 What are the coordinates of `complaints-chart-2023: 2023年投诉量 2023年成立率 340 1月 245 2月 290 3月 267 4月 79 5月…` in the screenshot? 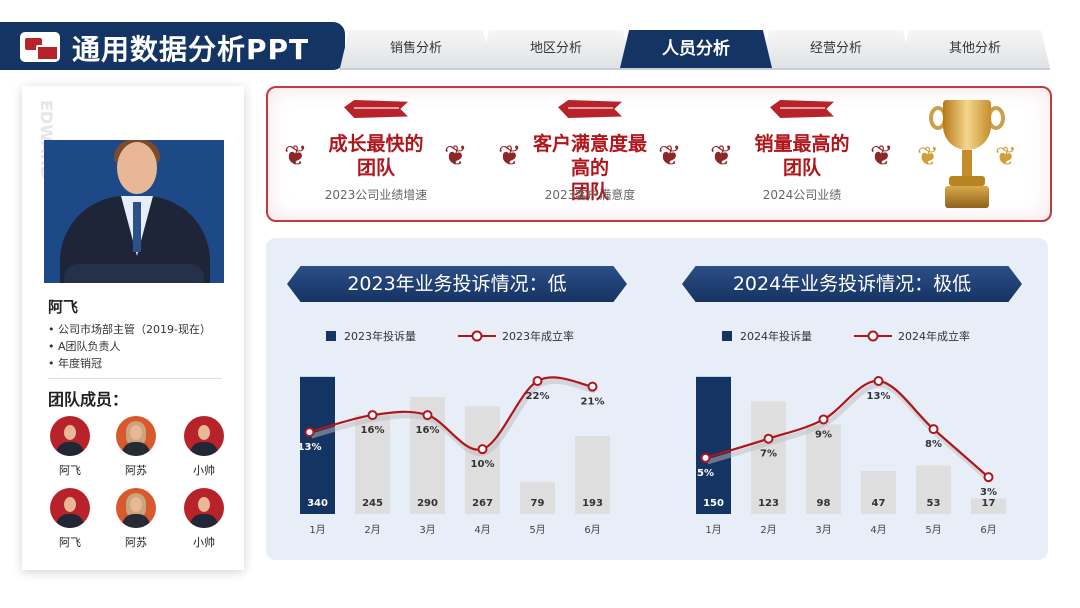 It's located at (454, 432).